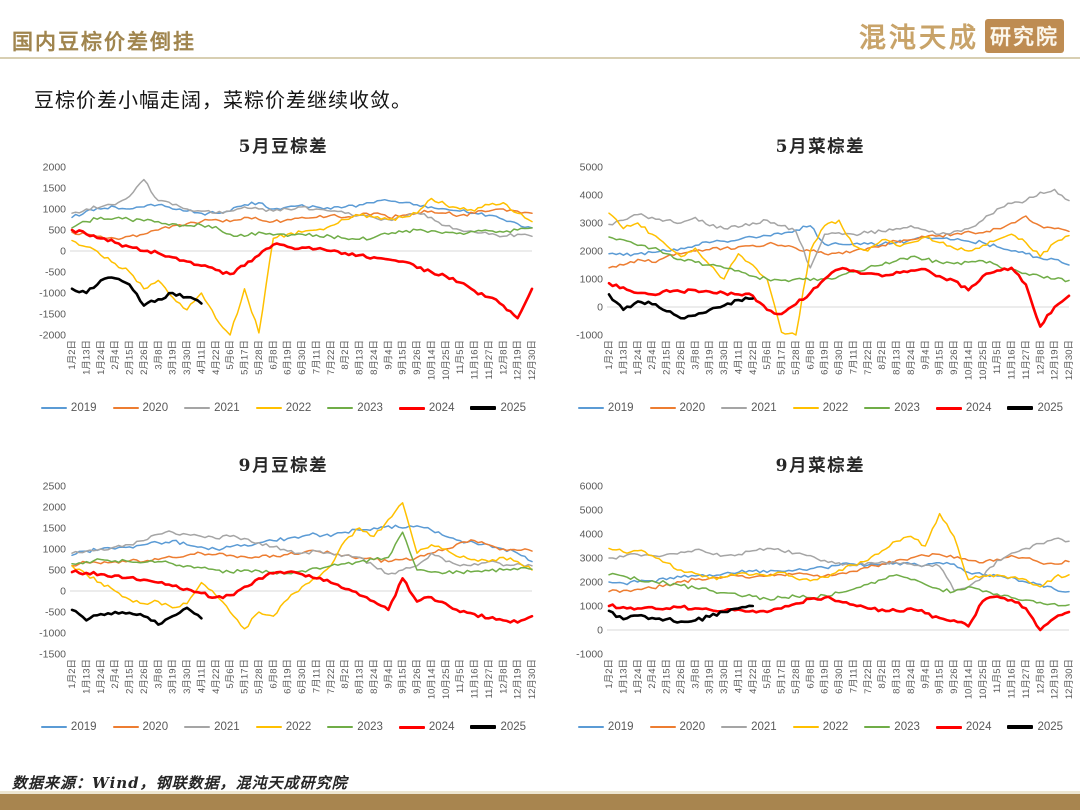 The width and height of the screenshot is (1080, 810). What do you see at coordinates (52, 336) in the screenshot?
I see `y-tick-label: -2000` at bounding box center [52, 336].